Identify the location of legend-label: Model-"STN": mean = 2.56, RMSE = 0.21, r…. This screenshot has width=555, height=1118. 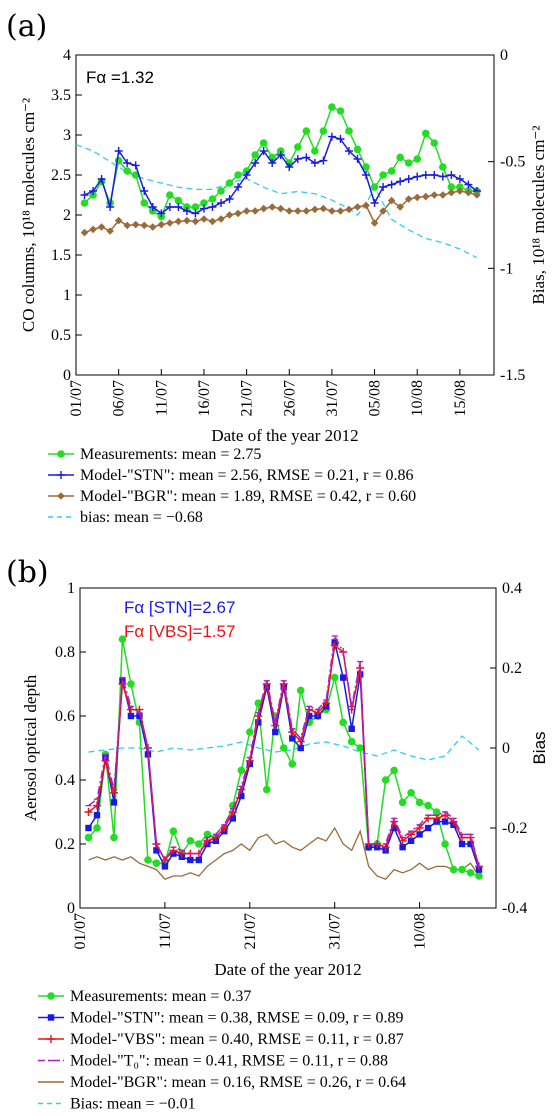
(246, 475).